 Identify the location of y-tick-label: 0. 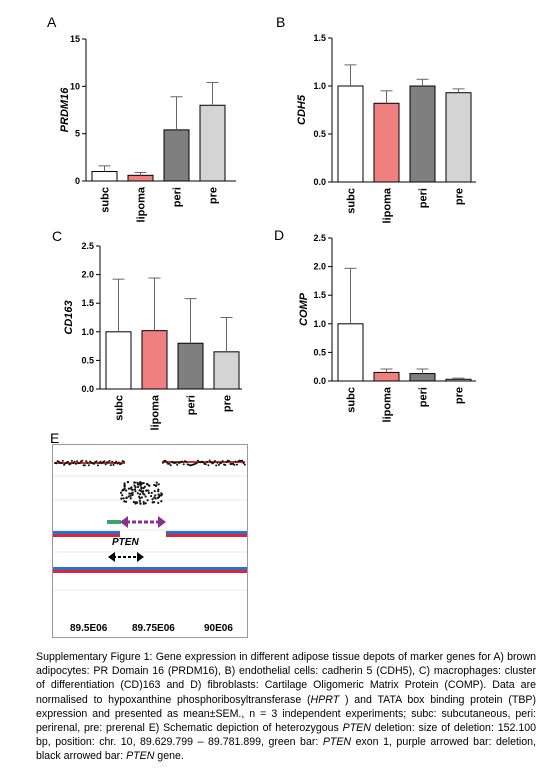
(77, 181).